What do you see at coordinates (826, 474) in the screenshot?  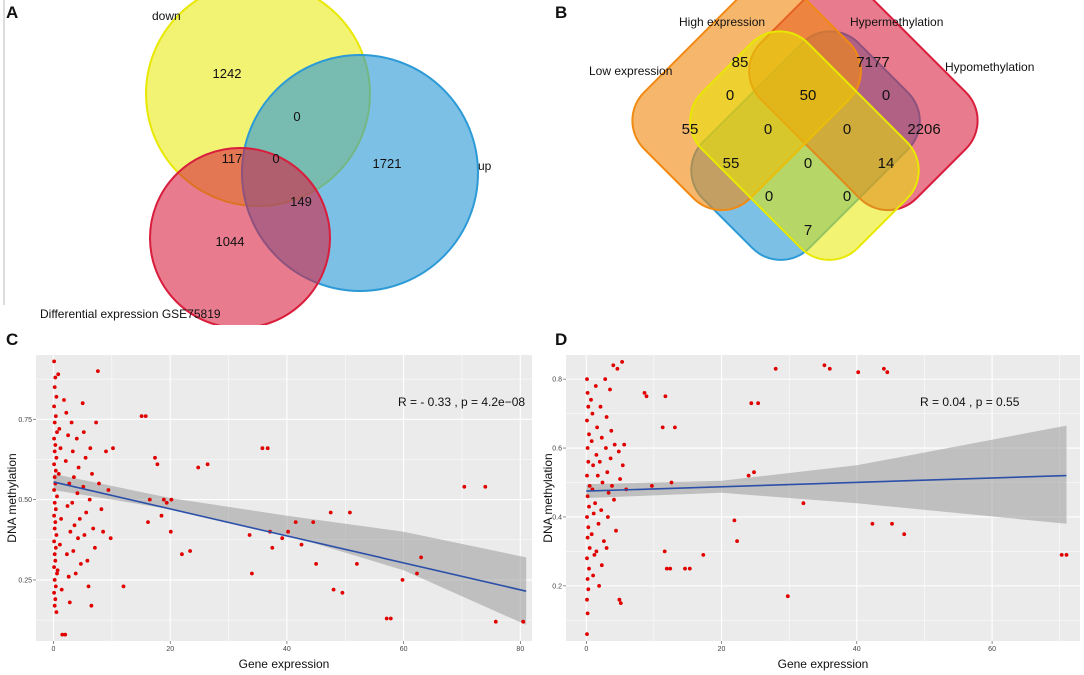 I see `confidence-band` at bounding box center [826, 474].